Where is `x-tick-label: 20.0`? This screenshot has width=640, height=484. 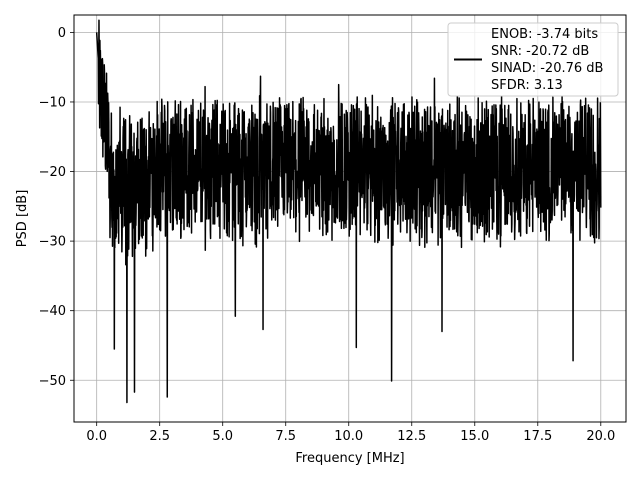 x-tick-label: 20.0 is located at coordinates (600, 436).